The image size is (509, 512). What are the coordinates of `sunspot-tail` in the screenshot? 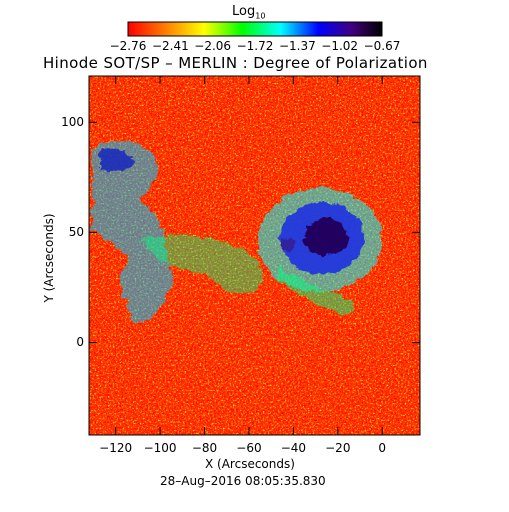 It's located at (316, 290).